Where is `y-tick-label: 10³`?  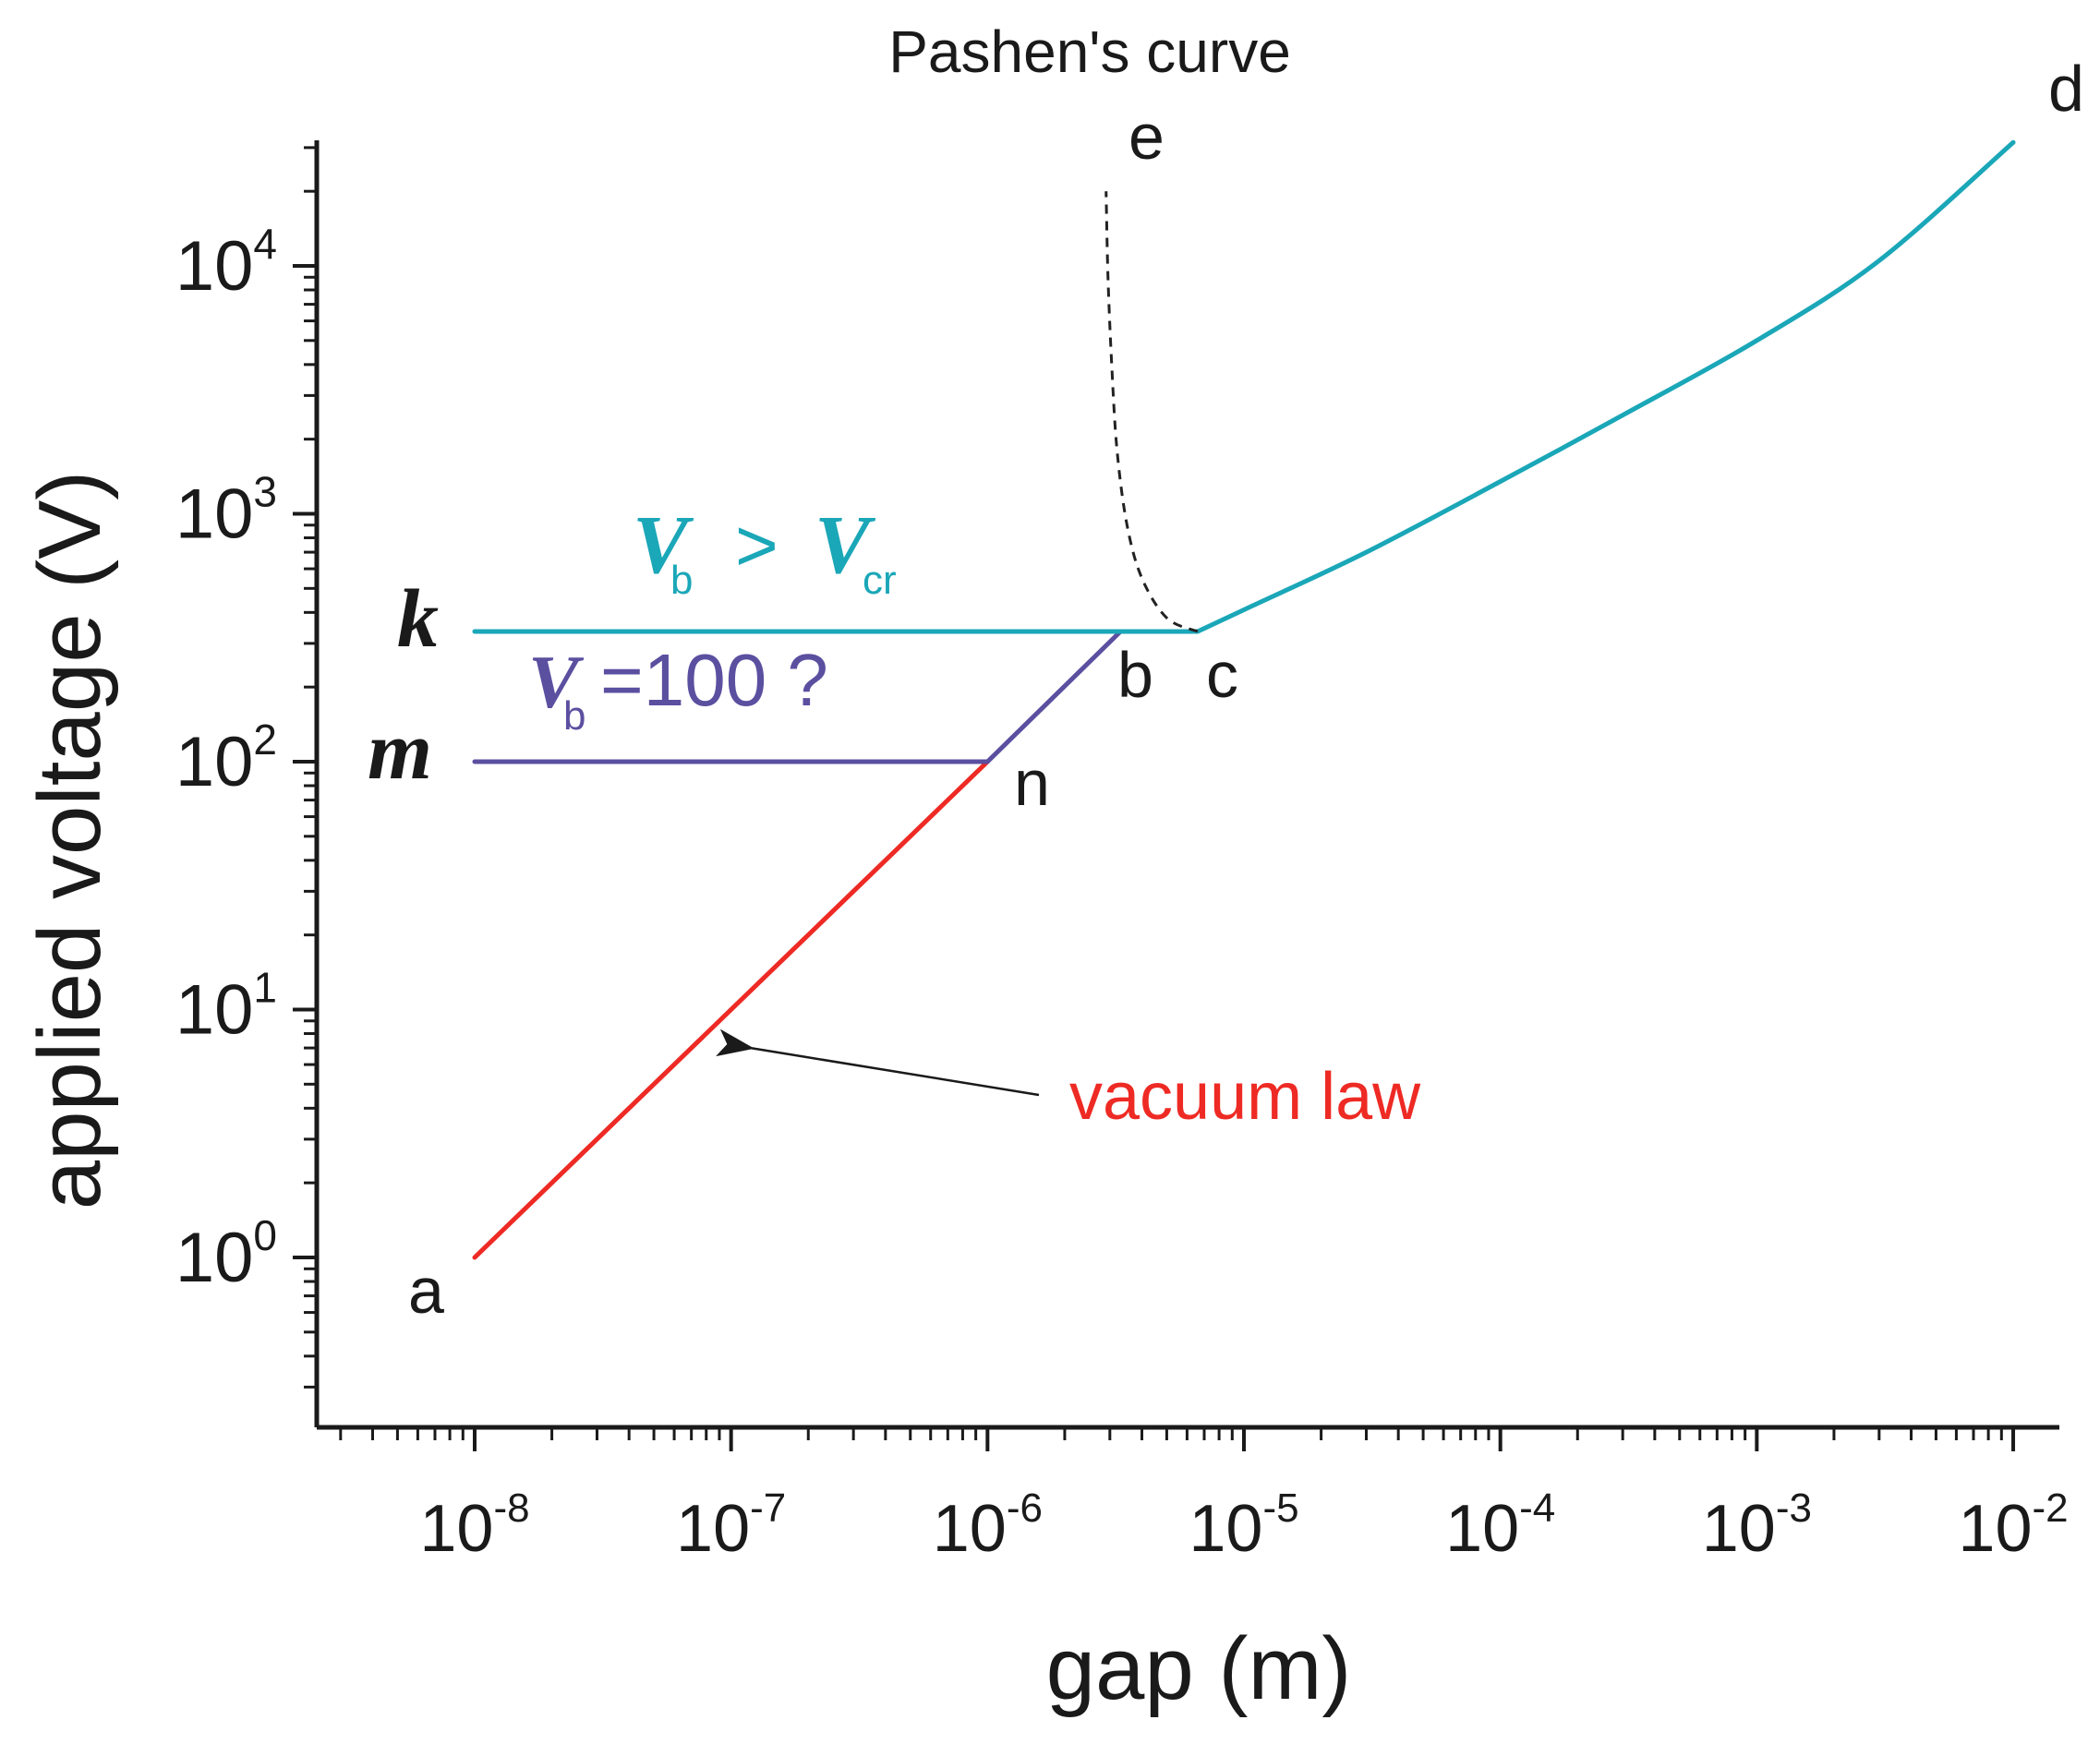 y-tick-label: 10³ is located at coordinates (226, 511).